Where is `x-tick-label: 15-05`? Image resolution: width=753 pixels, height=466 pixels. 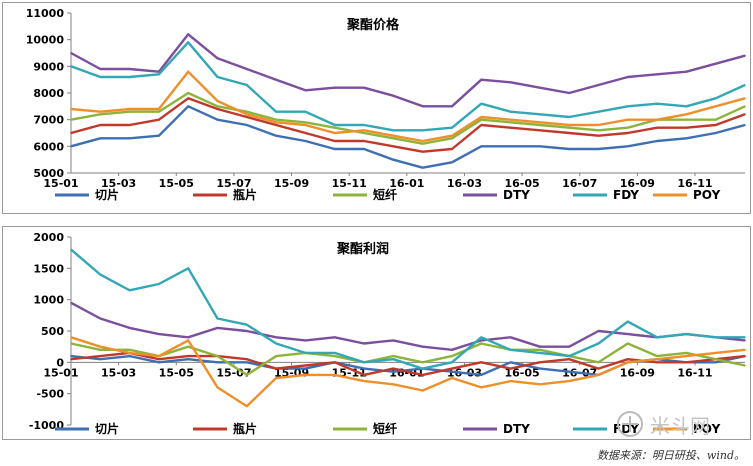
x-tick-label: 15-05 is located at coordinates (176, 372).